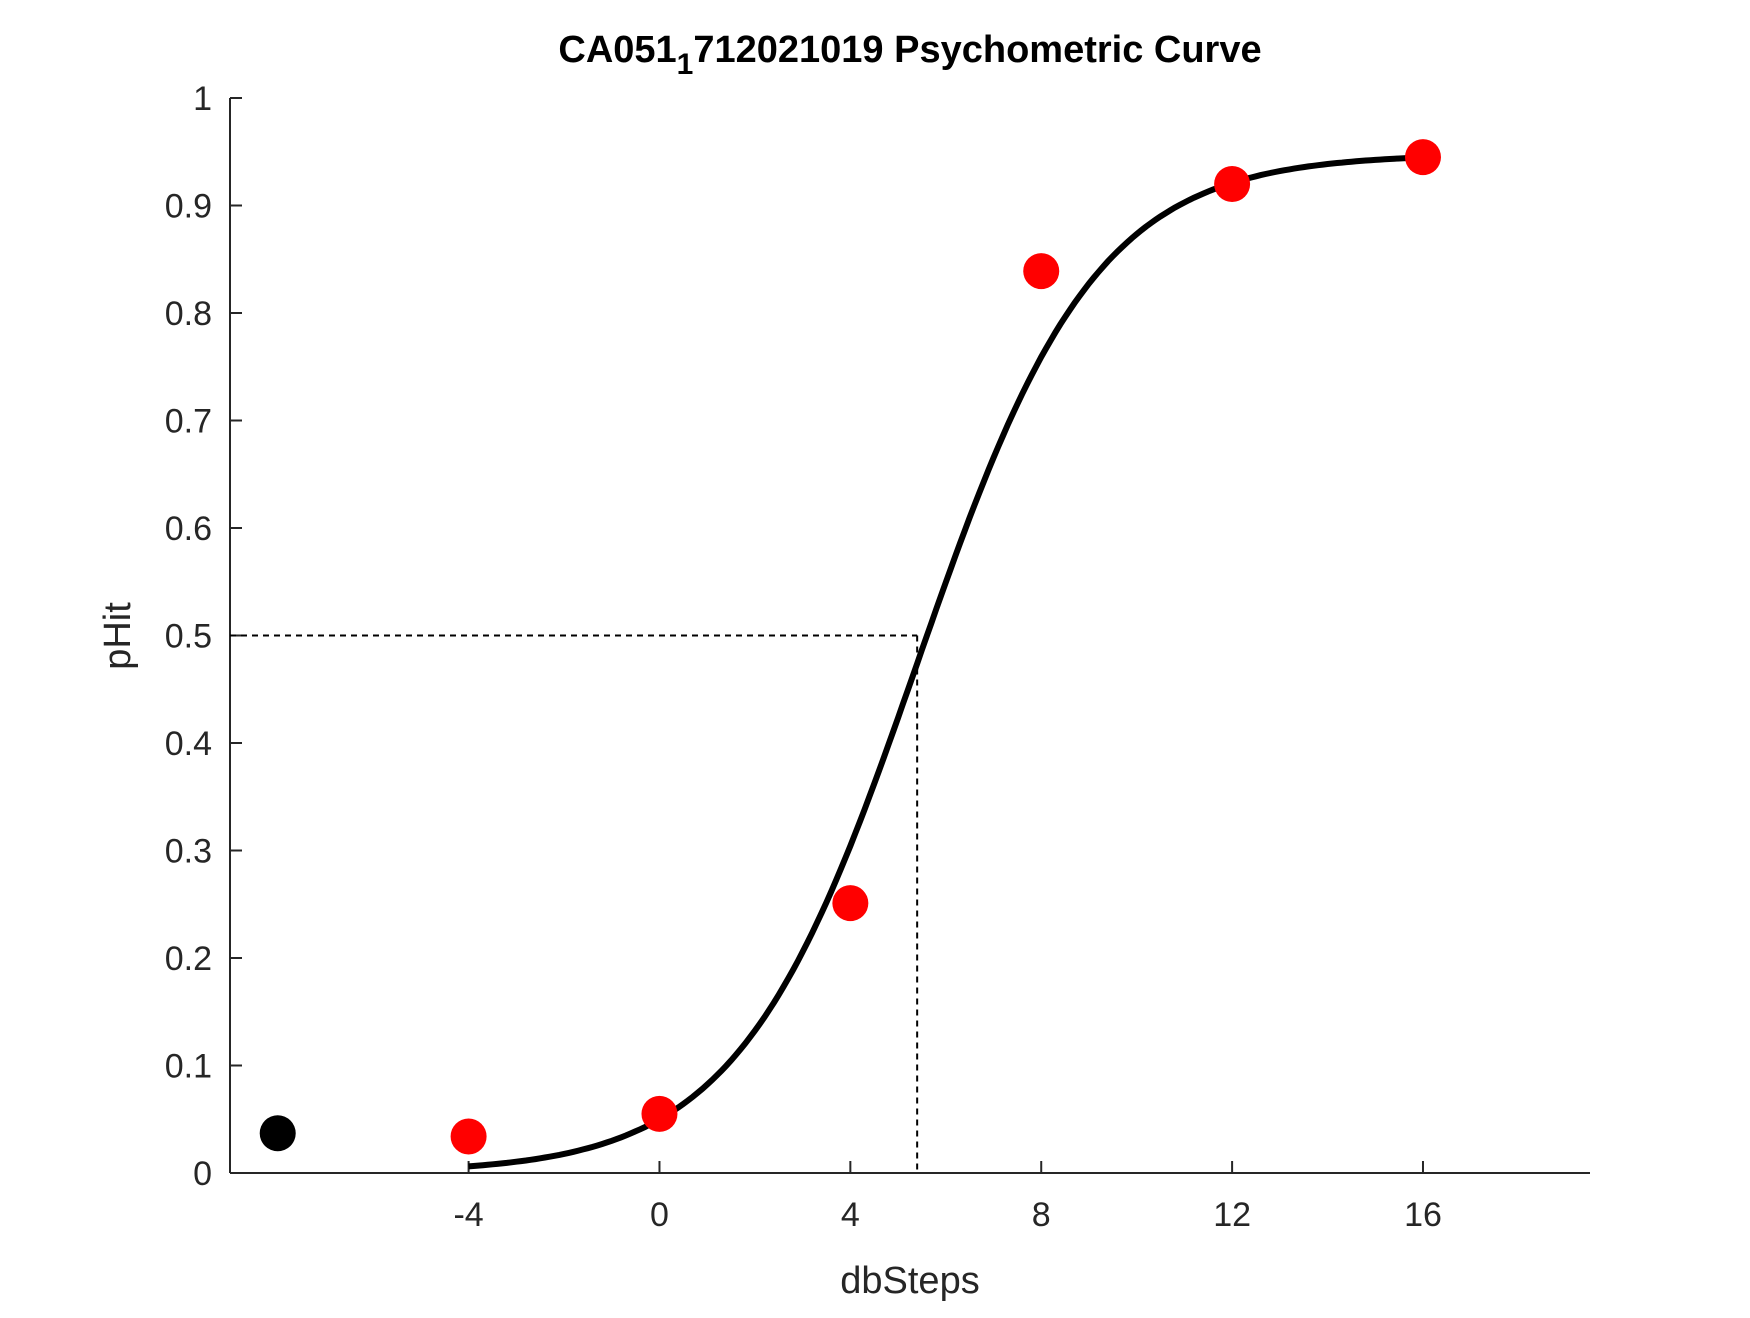 The height and width of the screenshot is (1318, 1750). Describe the element at coordinates (977, 50) in the screenshot. I see `chart-title-rest: 712021019 Psychometric Curve` at that location.